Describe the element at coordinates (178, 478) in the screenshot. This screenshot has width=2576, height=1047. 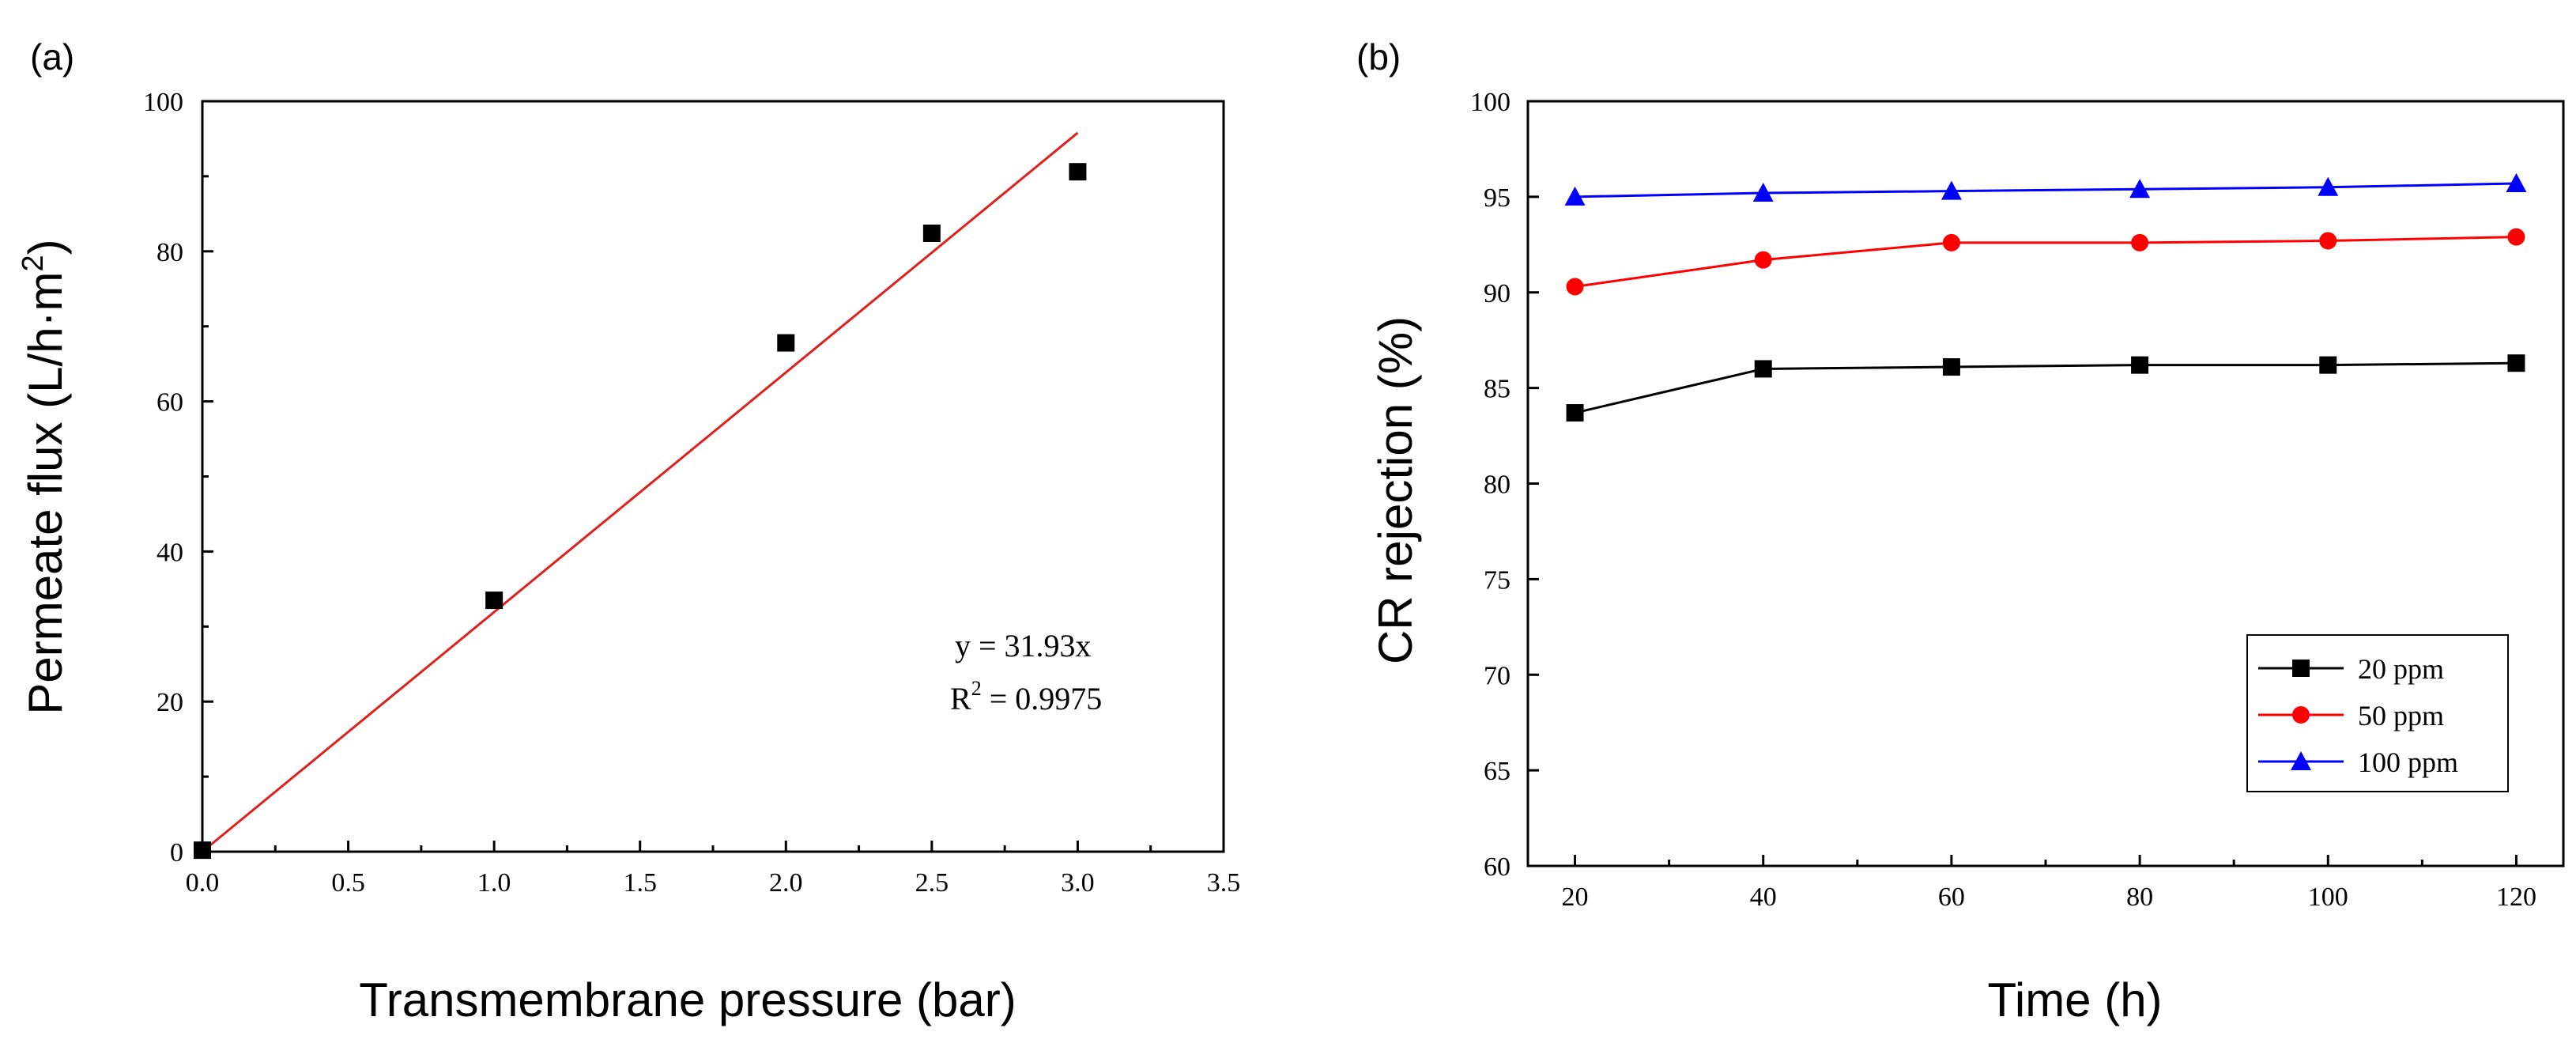
I see `panel-a-y-ticks: 0 20 40 60 80 100` at that location.